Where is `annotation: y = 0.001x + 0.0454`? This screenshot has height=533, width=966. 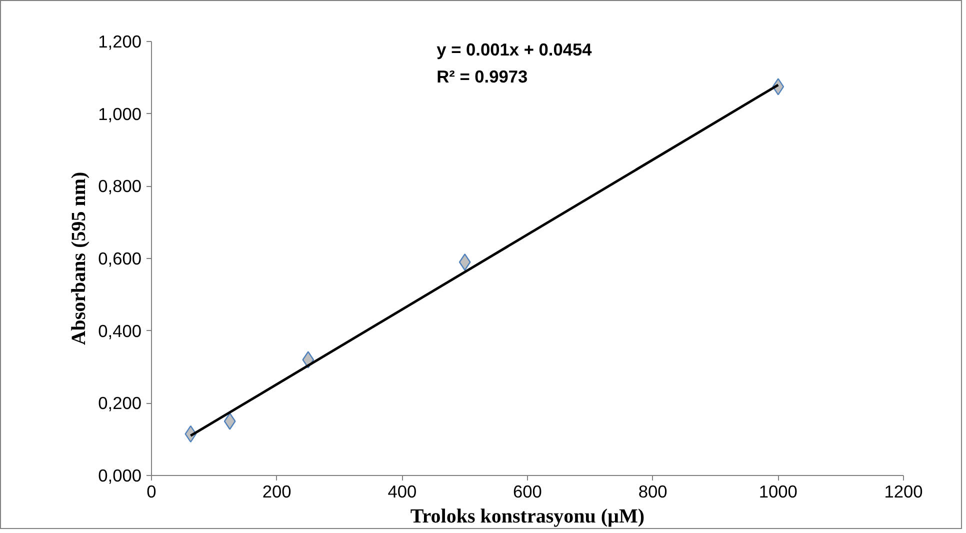
annotation: y = 0.001x + 0.0454 is located at coordinates (514, 50).